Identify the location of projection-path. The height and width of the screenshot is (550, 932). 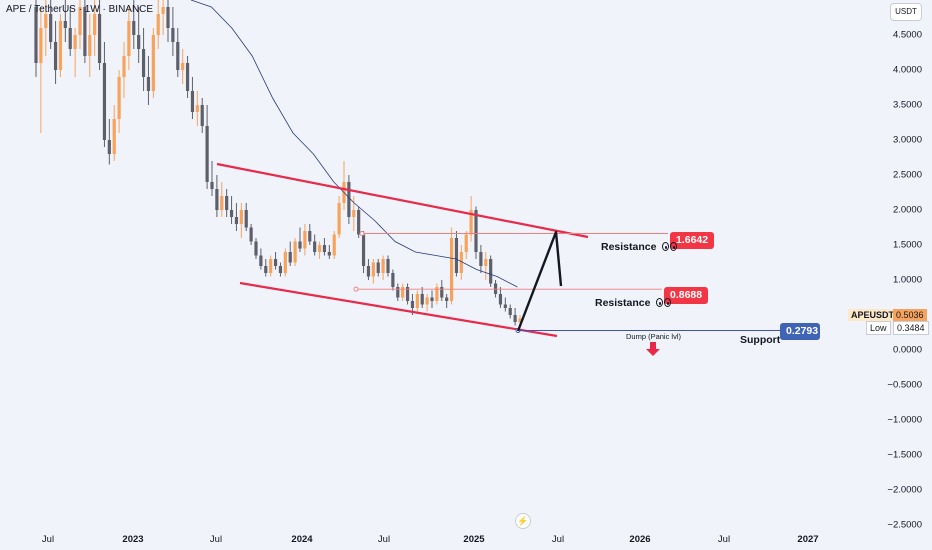
(539, 281).